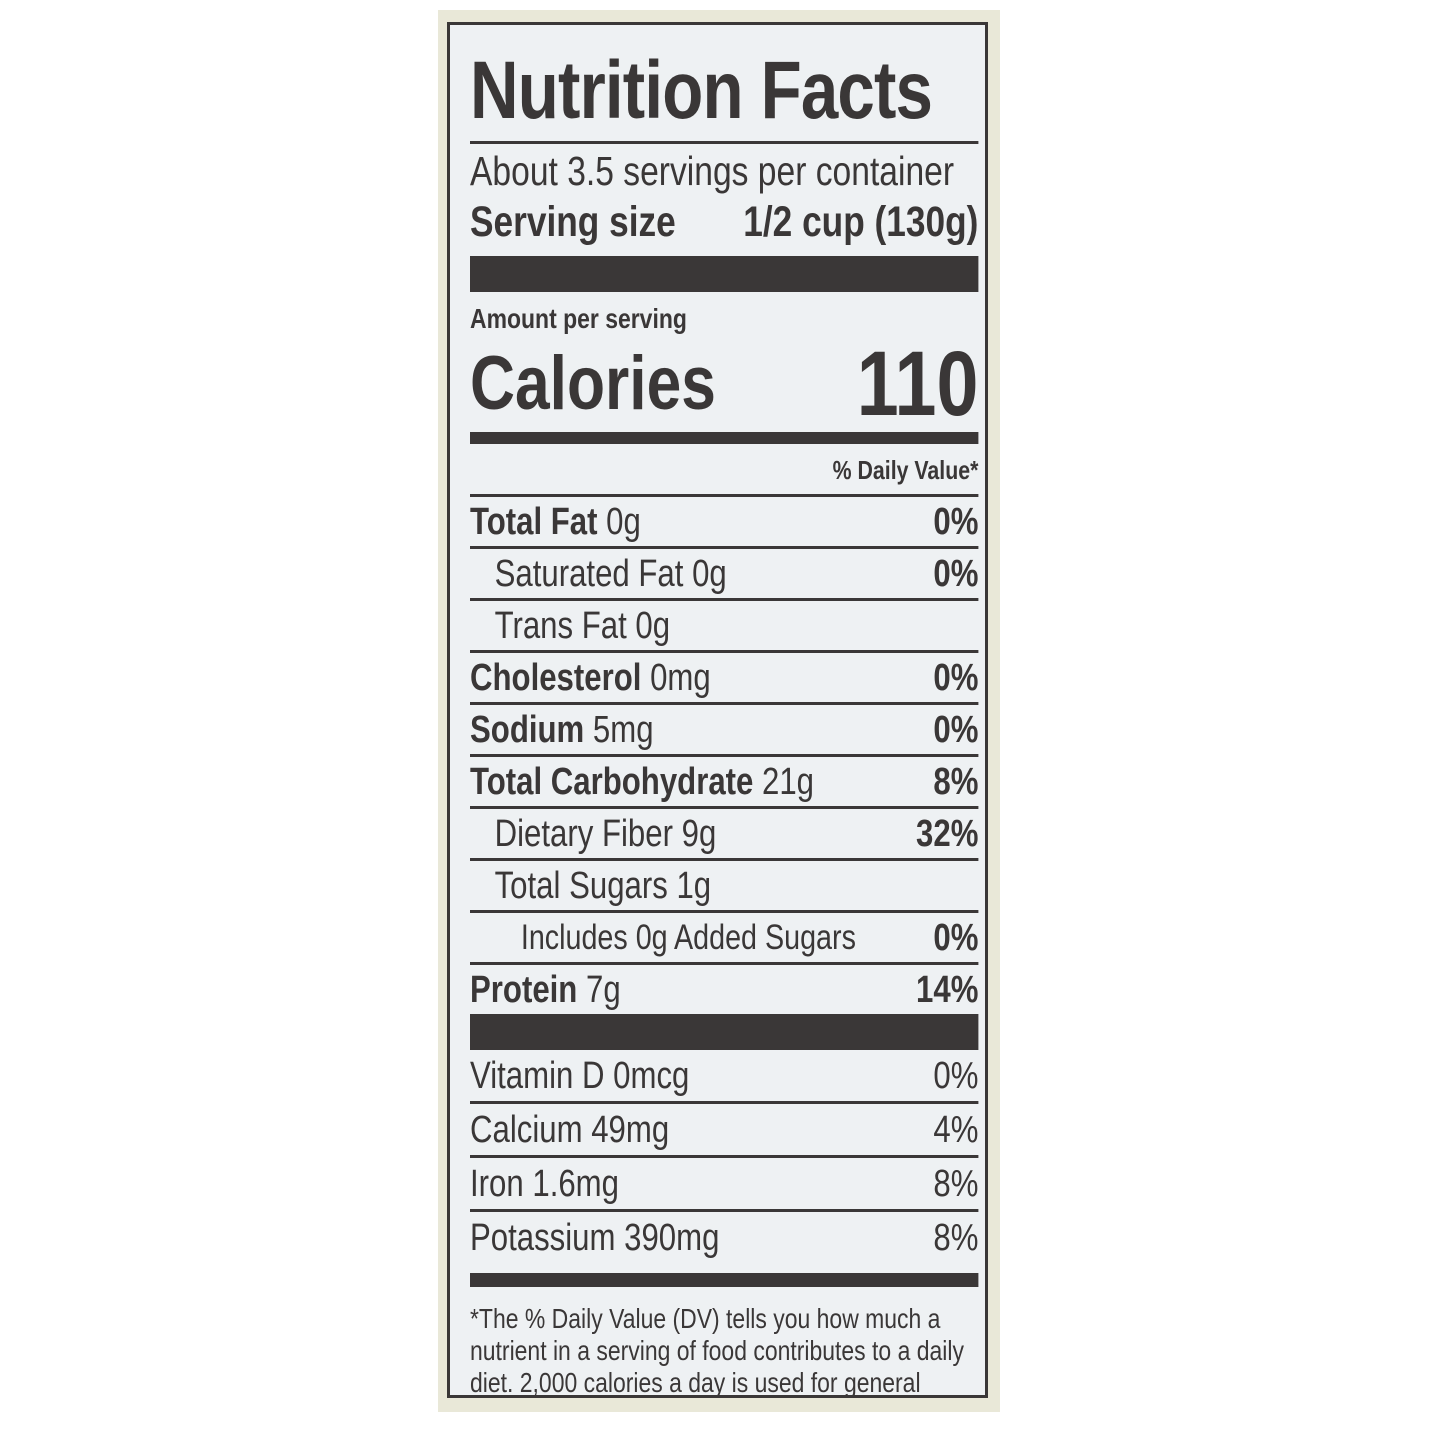  I want to click on vitamin-dv: 4%, so click(956, 1129).